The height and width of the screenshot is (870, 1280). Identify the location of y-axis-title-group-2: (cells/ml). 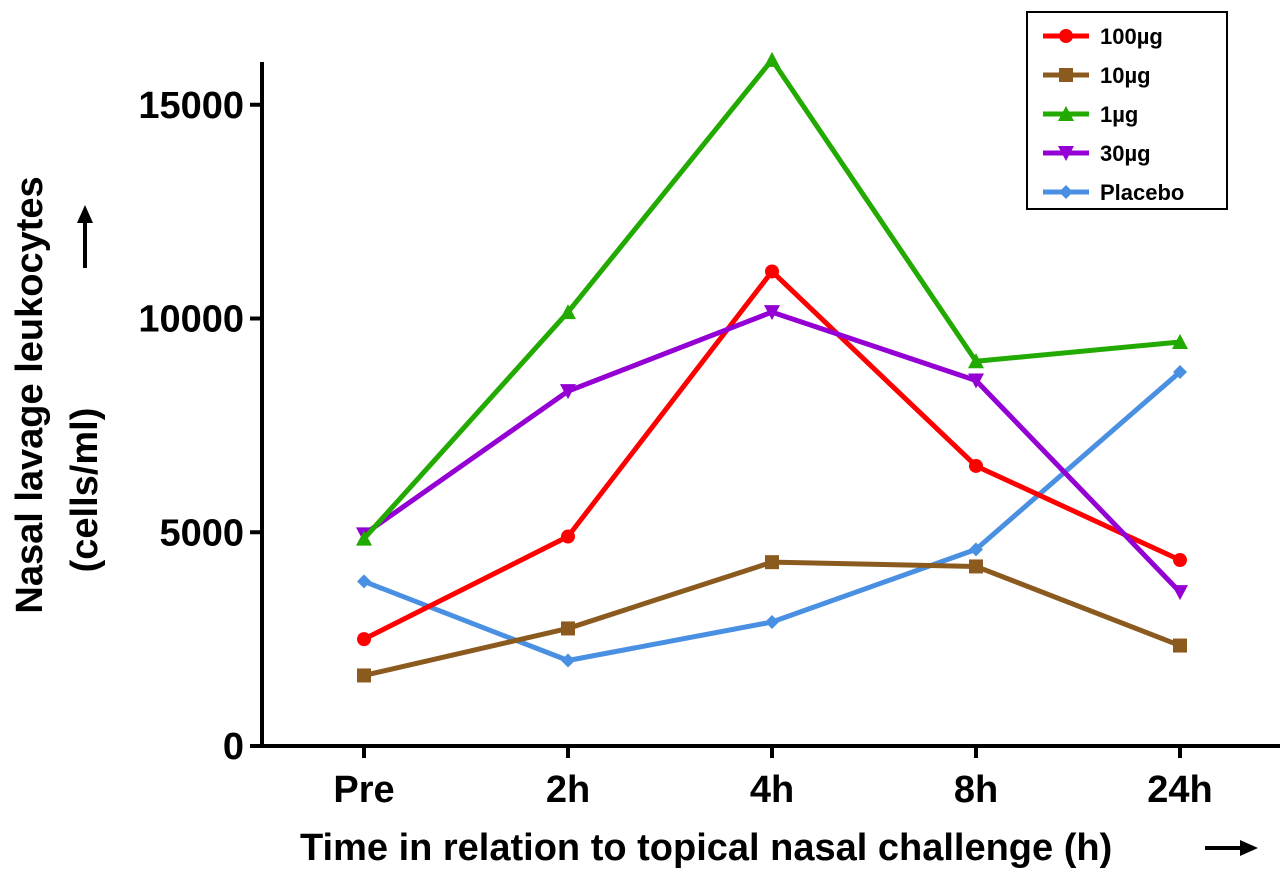
(85, 490).